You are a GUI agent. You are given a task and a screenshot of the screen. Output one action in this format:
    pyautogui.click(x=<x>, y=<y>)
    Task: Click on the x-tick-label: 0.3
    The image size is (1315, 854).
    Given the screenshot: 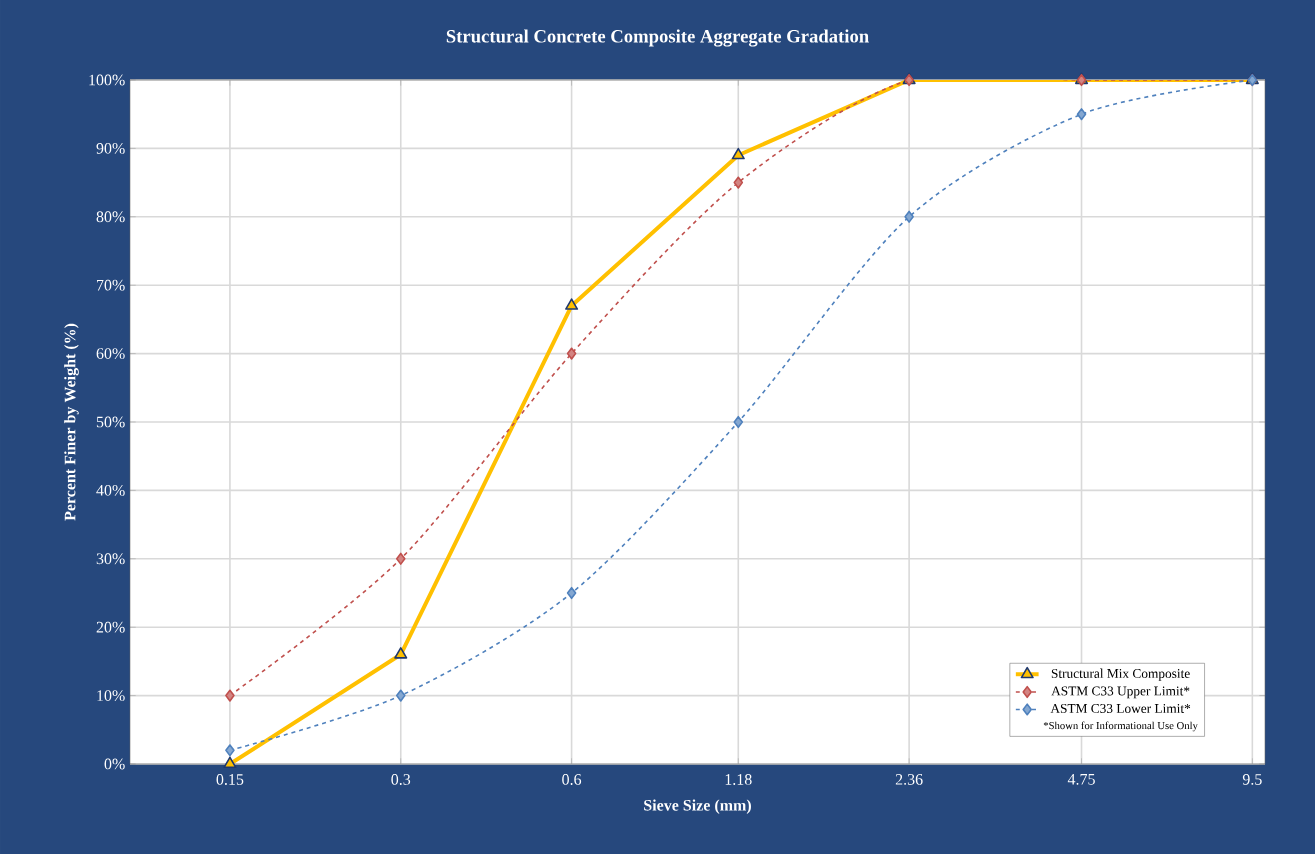 What is the action you would take?
    pyautogui.click(x=401, y=779)
    